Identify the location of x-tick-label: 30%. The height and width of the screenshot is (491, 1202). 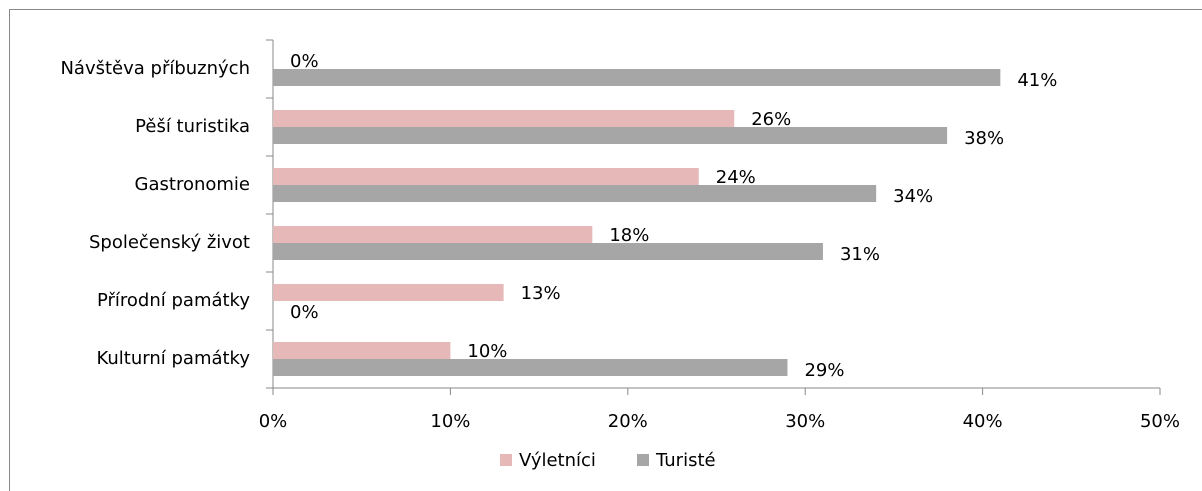
(805, 421).